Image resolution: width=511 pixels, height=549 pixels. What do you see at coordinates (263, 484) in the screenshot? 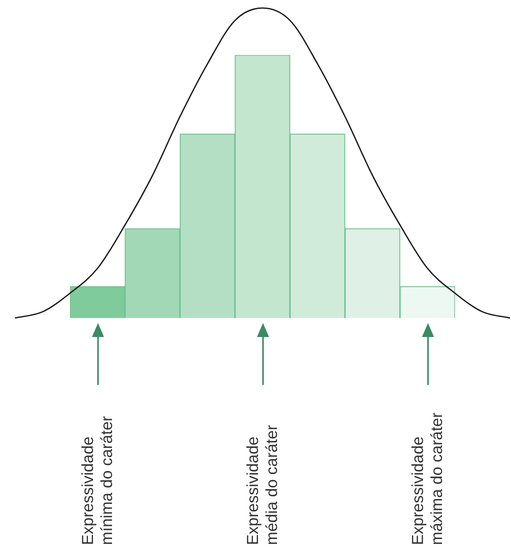
I see `text: Expressividade média do caráter` at bounding box center [263, 484].